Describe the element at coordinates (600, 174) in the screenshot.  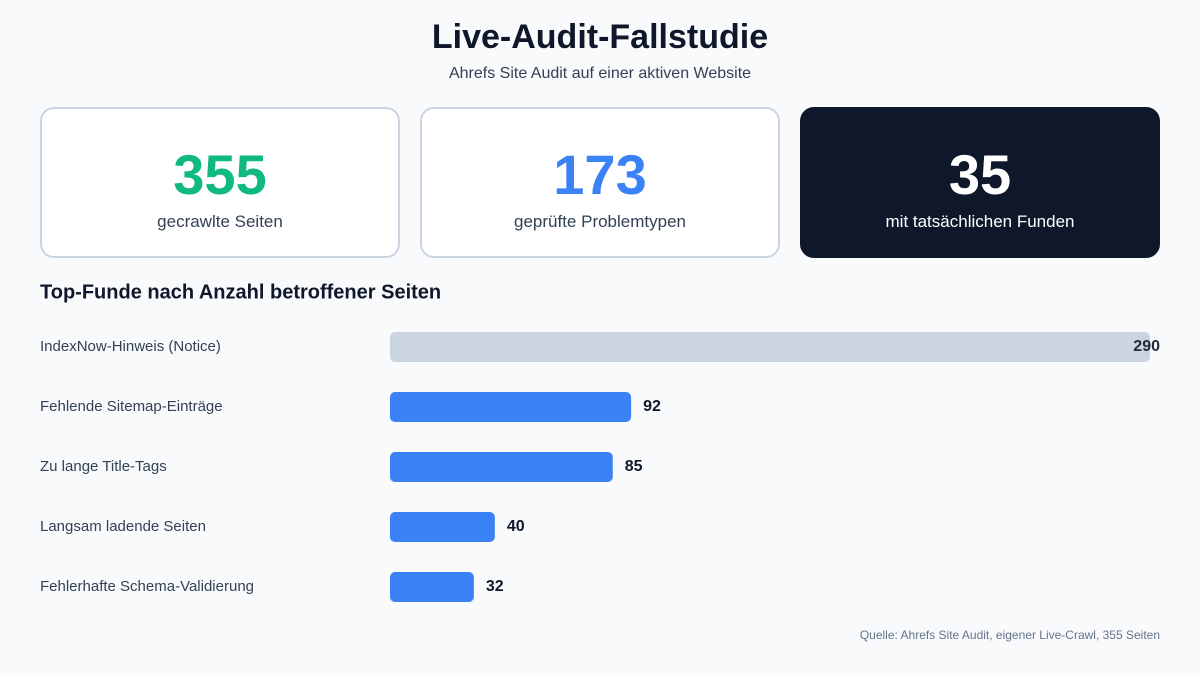
I see `stat-value: 173` at that location.